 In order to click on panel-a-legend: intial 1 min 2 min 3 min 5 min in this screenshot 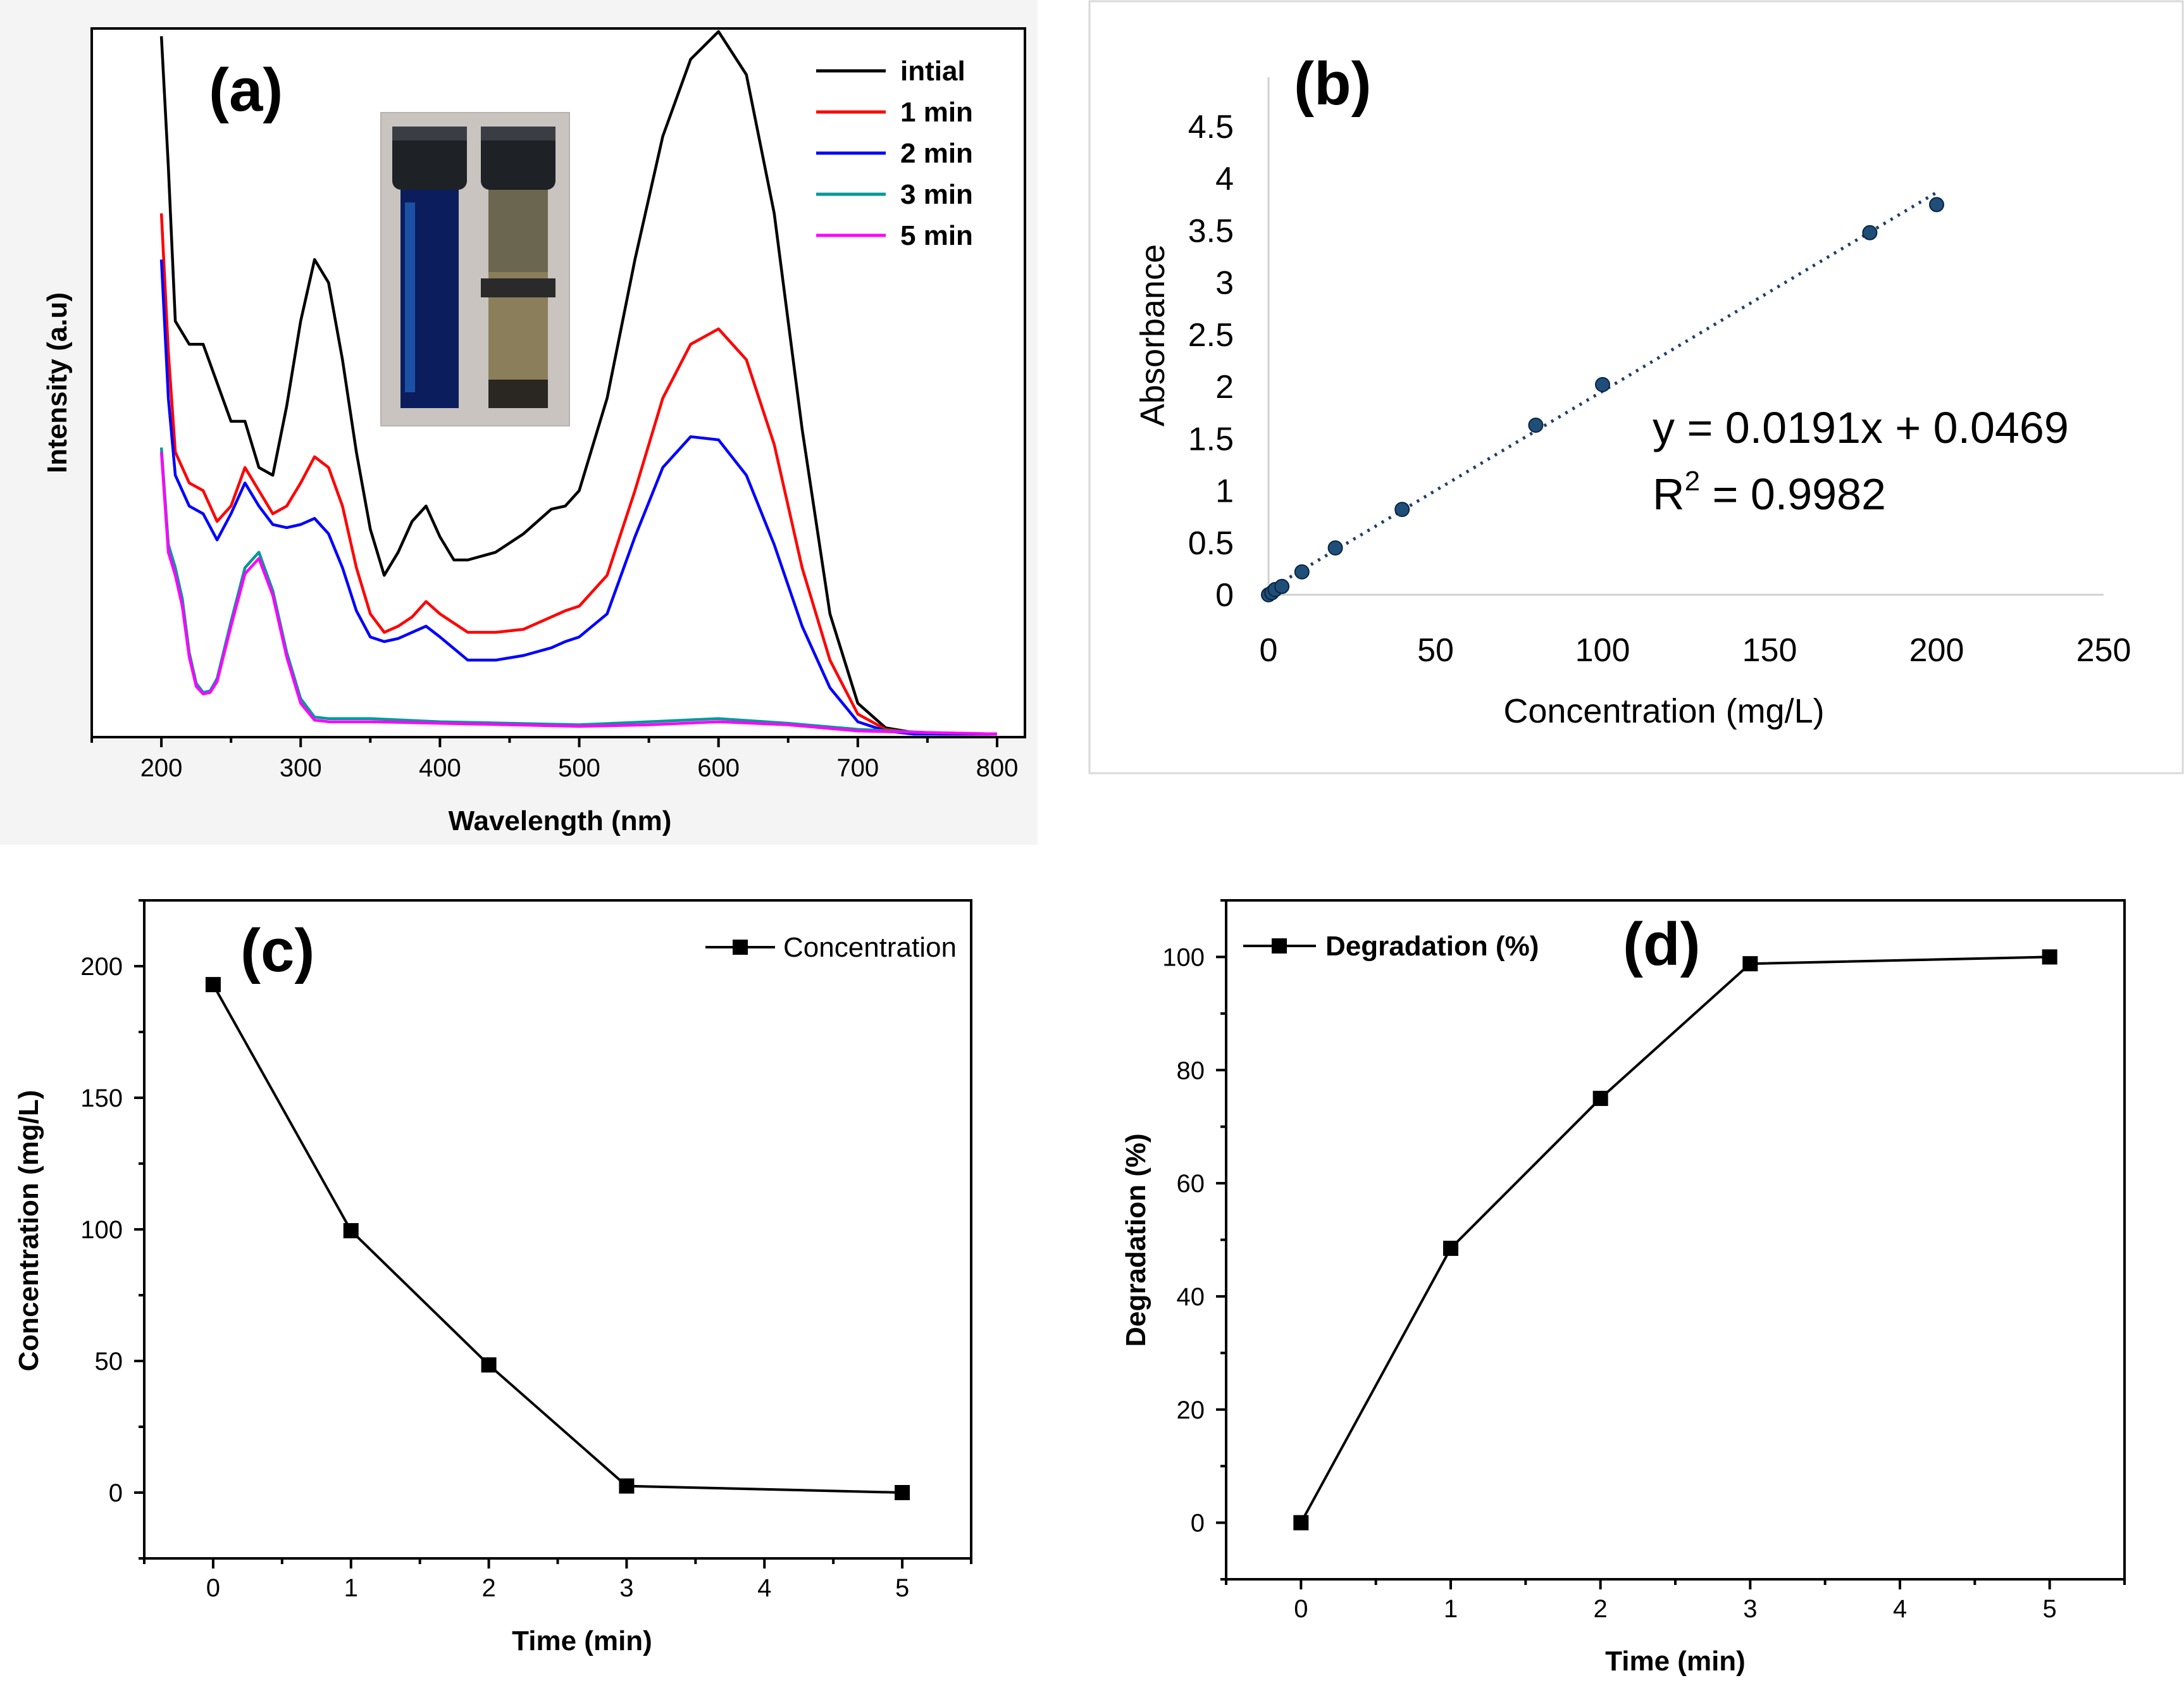, I will do `click(894, 153)`.